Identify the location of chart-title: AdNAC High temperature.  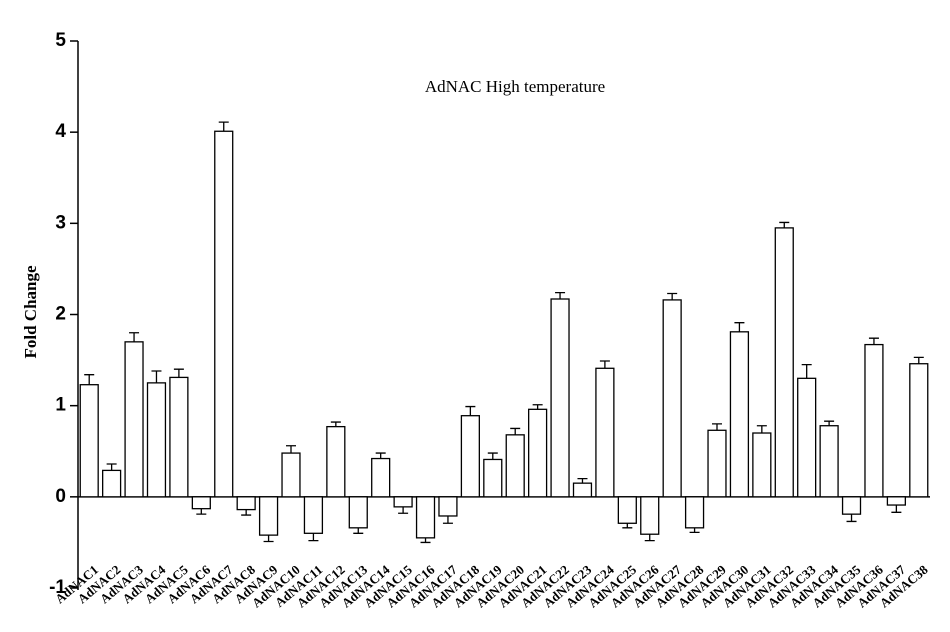
(515, 86).